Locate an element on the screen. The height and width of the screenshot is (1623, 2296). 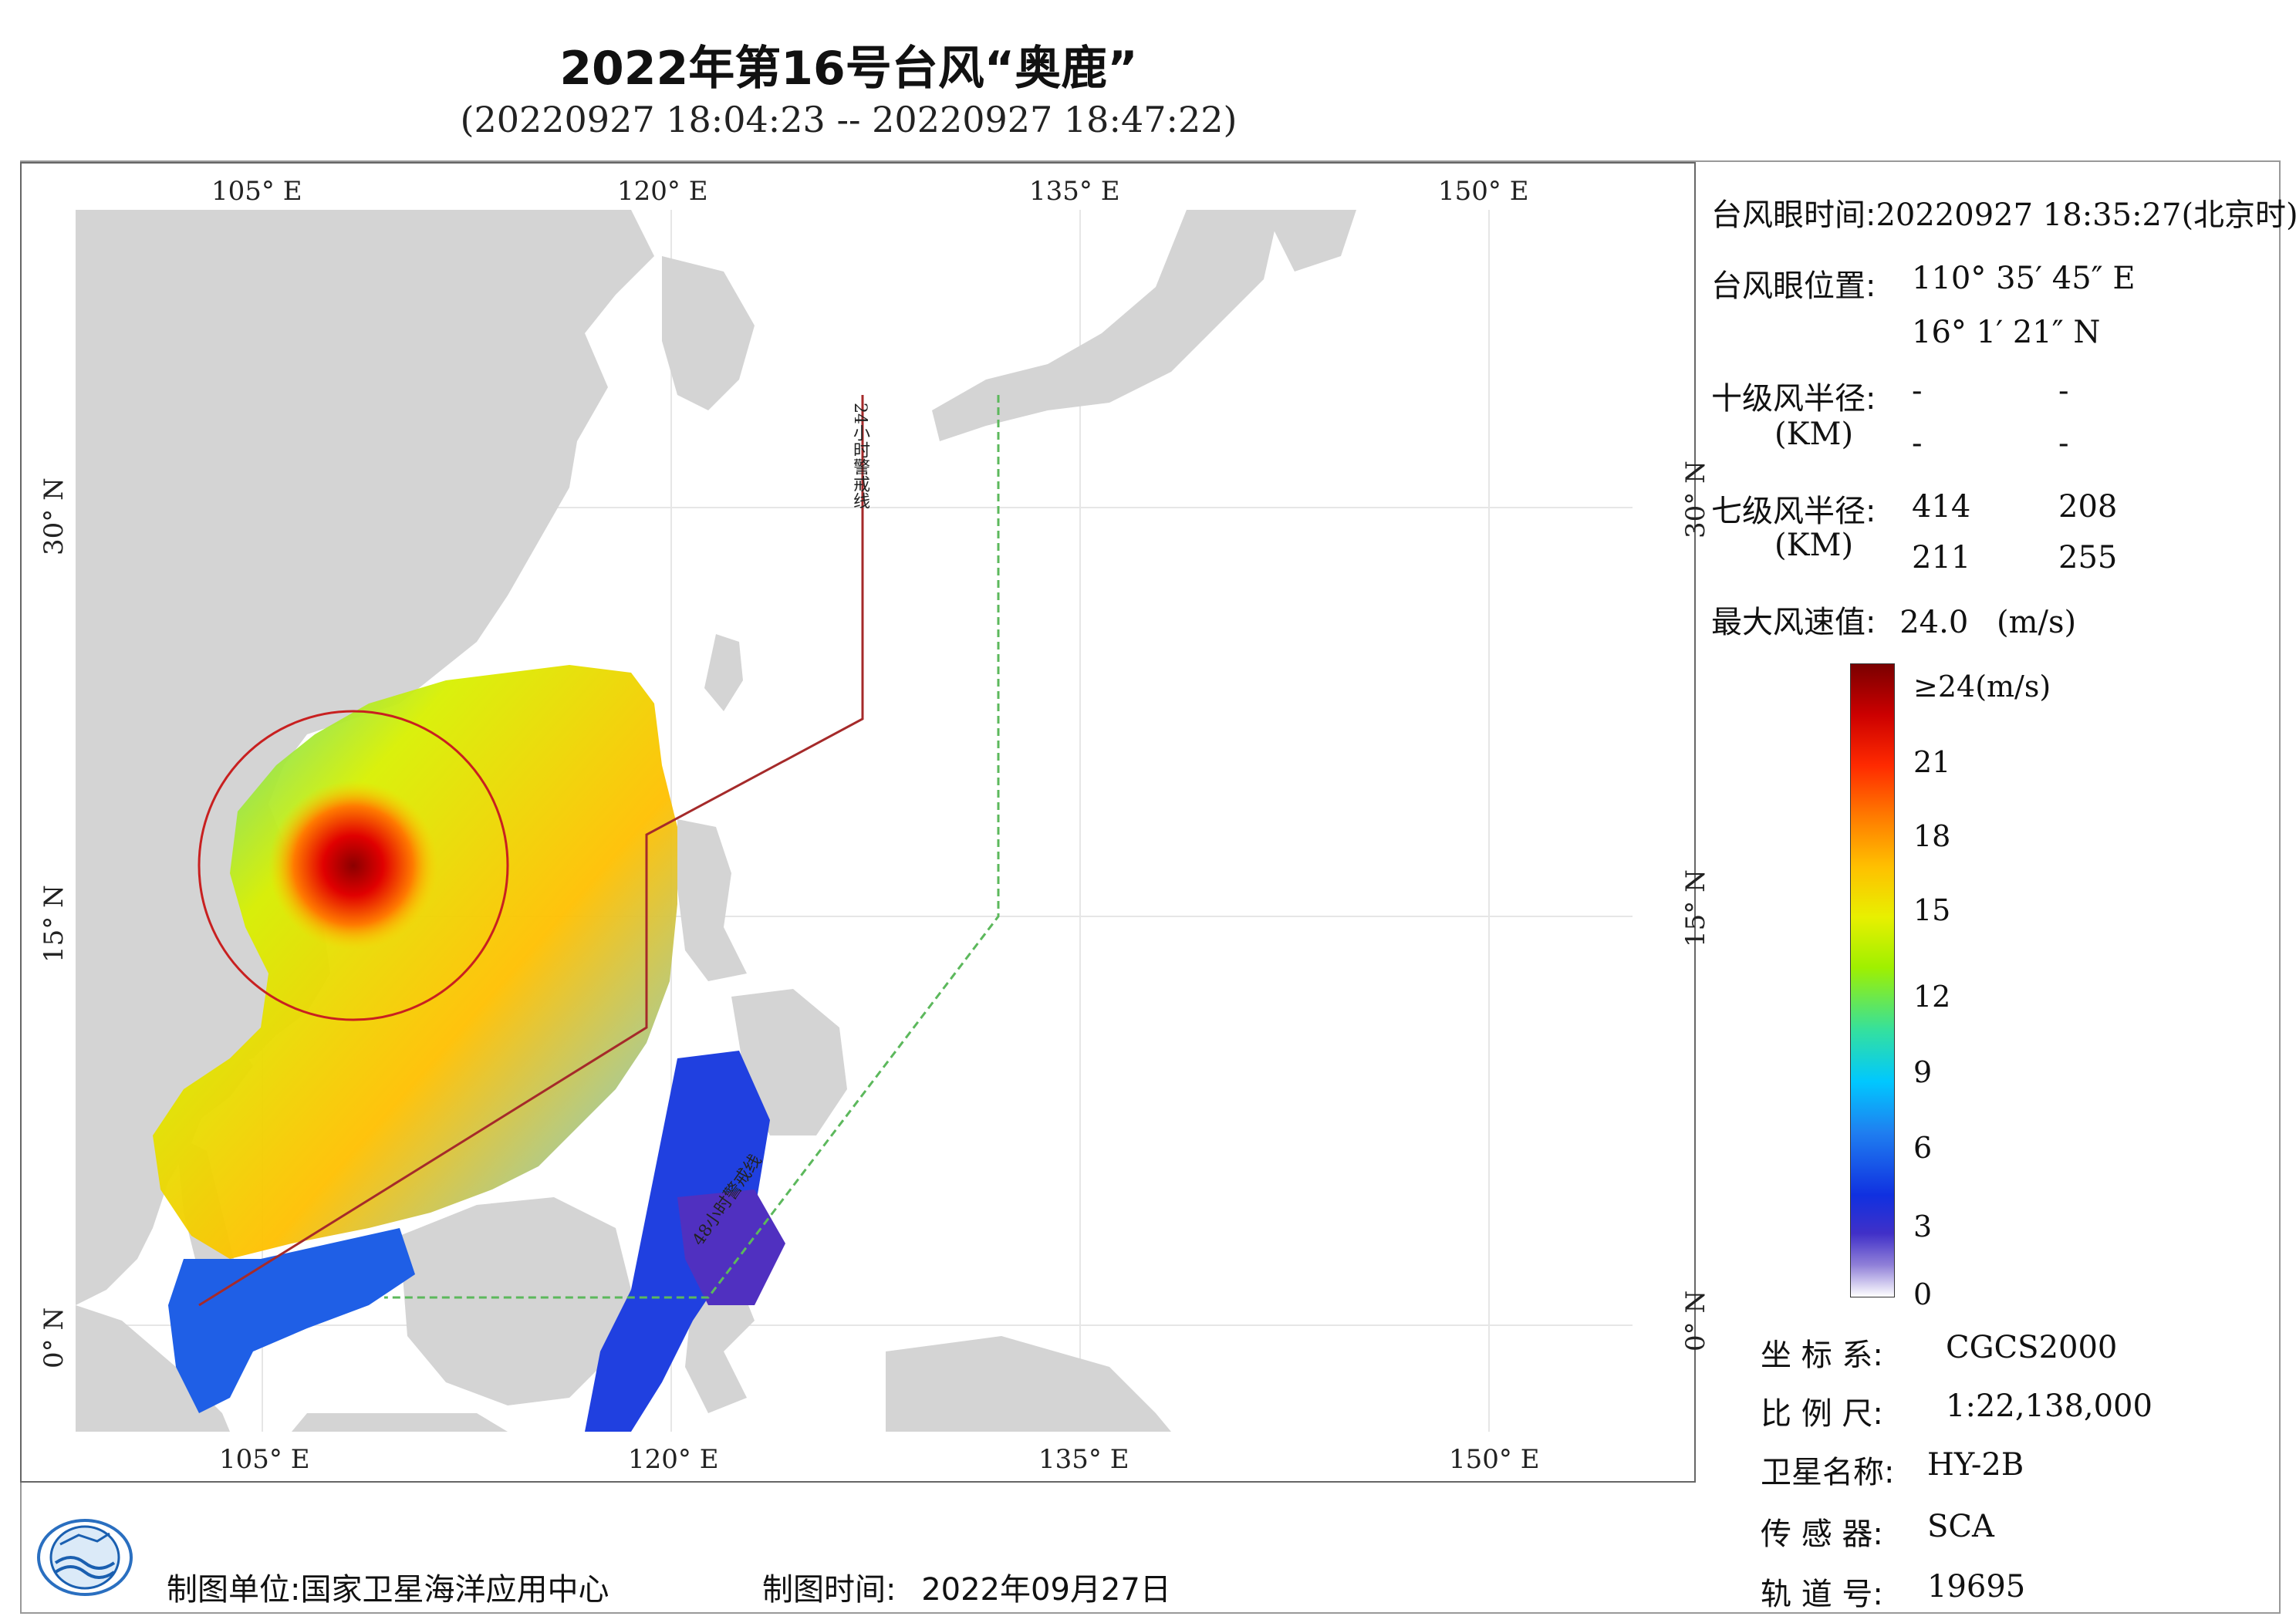
r10-value-nw: - is located at coordinates (2063, 443).